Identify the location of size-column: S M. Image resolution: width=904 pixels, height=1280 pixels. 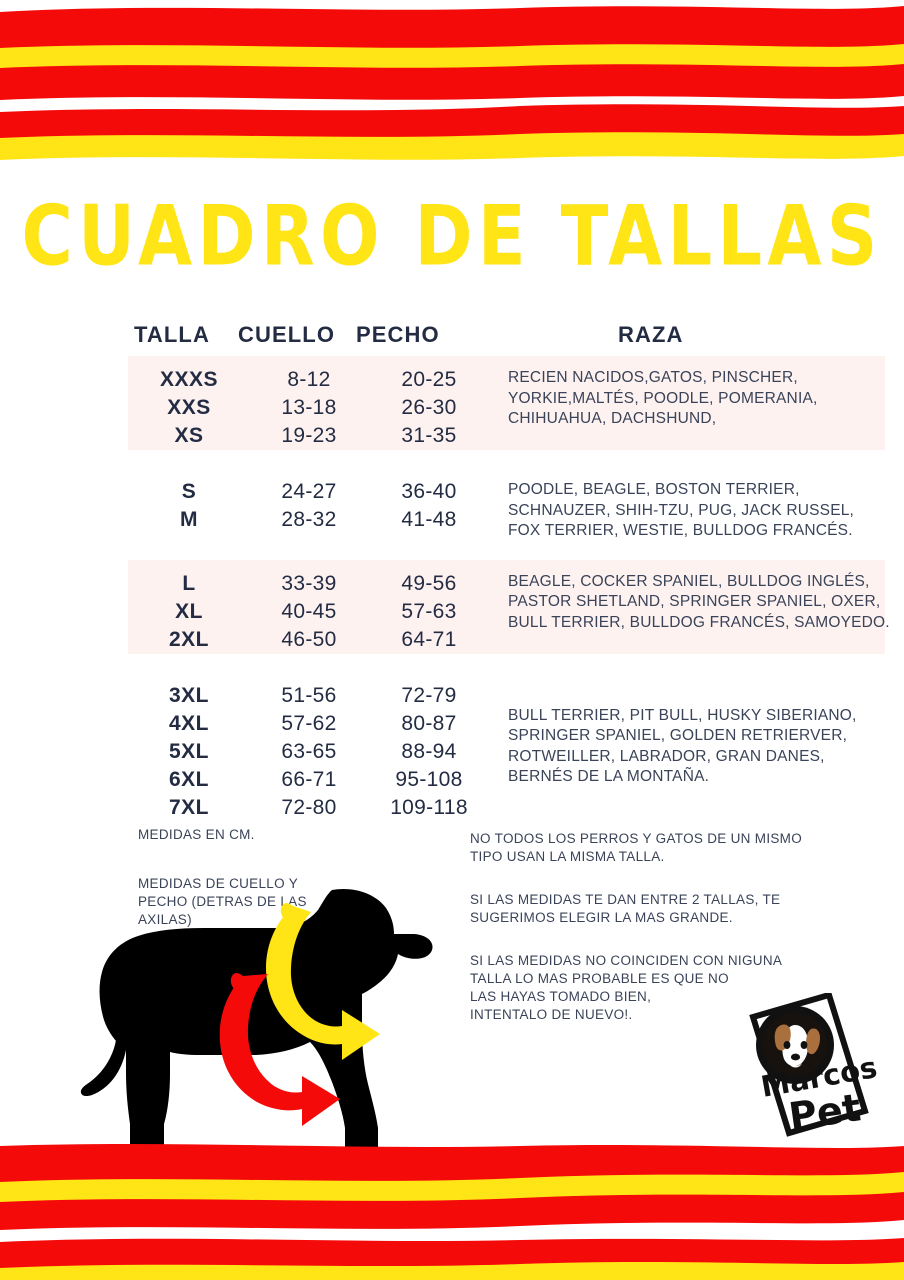
(189, 501).